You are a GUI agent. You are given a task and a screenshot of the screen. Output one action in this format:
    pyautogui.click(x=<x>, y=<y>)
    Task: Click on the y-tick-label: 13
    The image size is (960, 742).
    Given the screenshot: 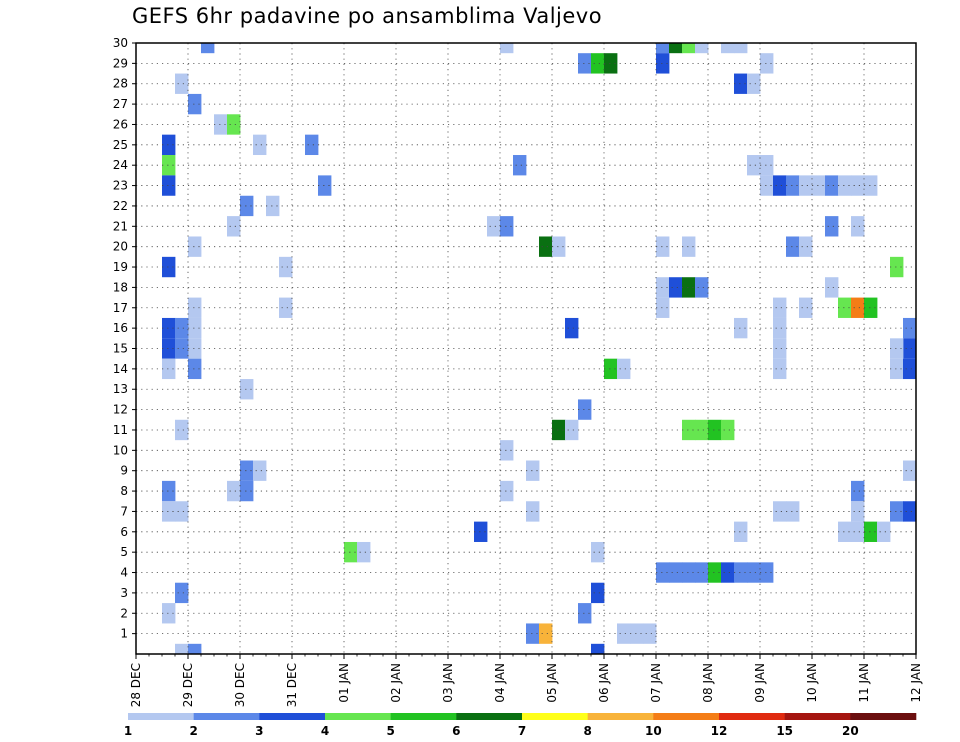 What is the action you would take?
    pyautogui.click(x=120, y=389)
    